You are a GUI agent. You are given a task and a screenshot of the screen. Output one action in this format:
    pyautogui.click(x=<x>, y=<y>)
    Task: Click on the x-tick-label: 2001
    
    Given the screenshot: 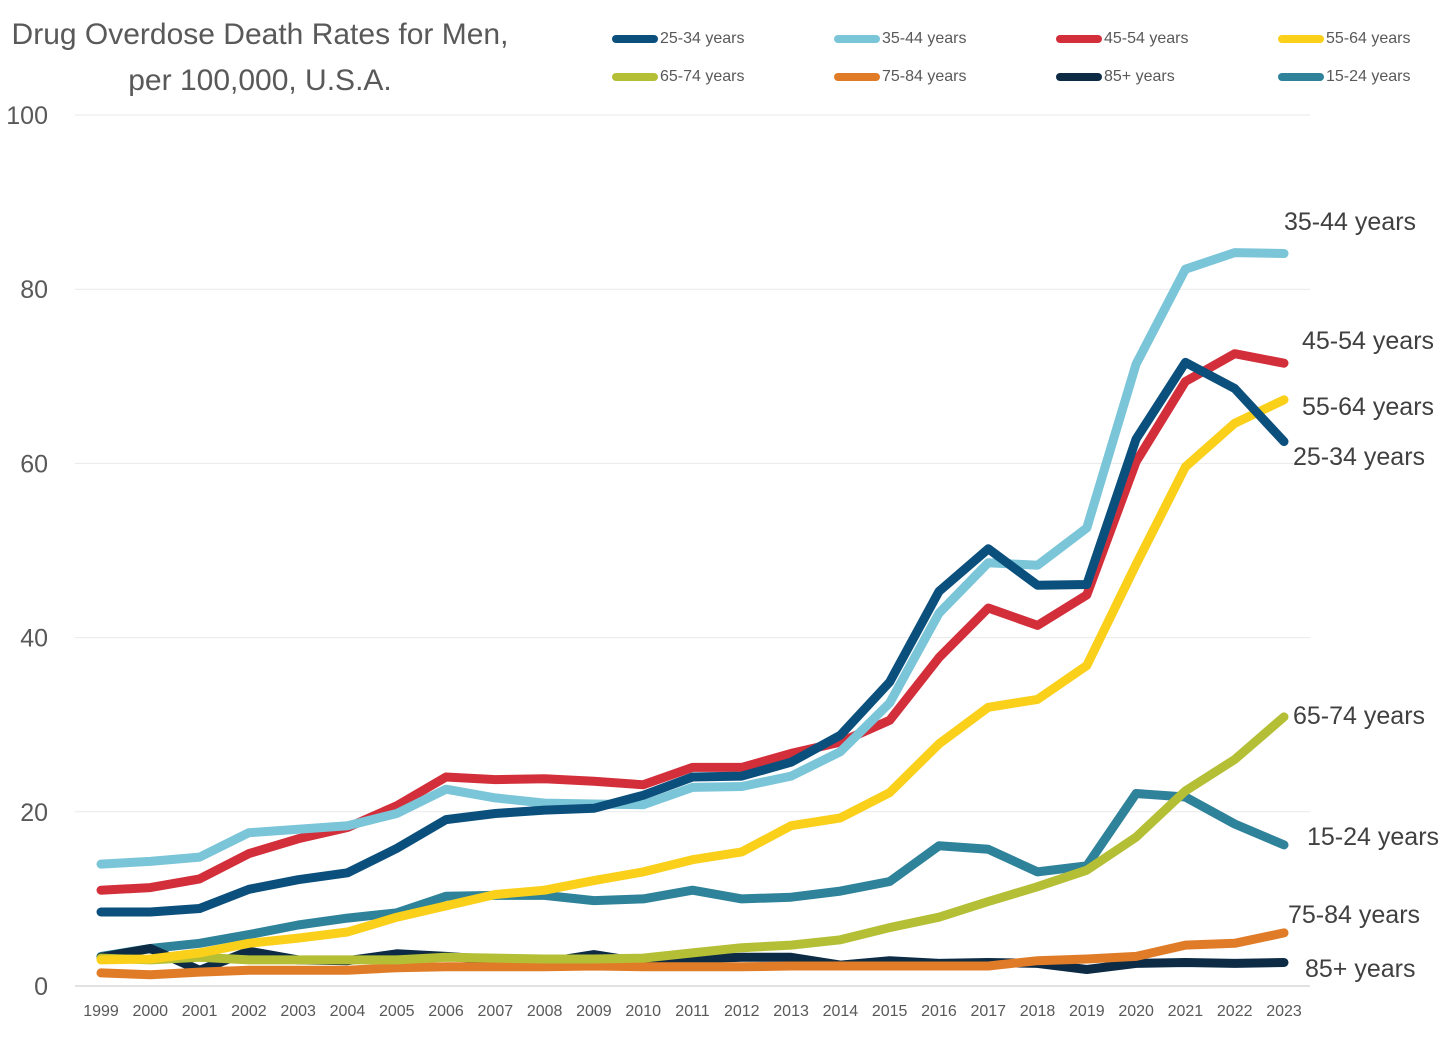 What is the action you would take?
    pyautogui.click(x=200, y=1011)
    